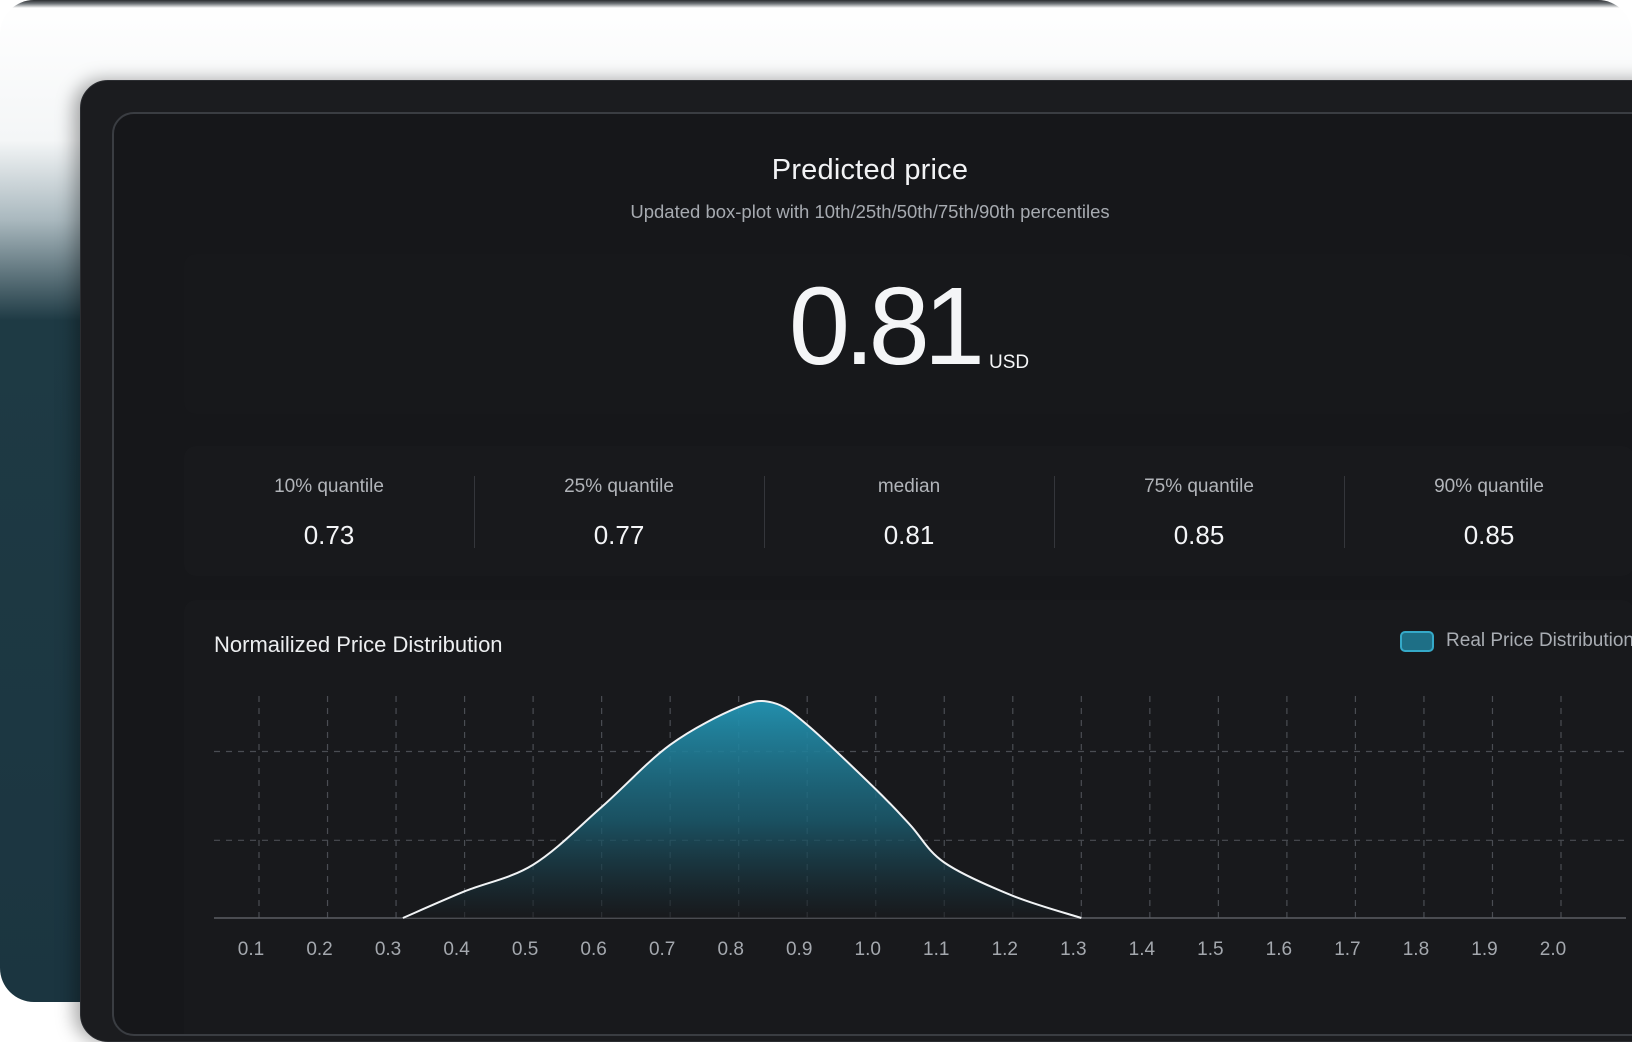 This screenshot has width=1632, height=1042. Describe the element at coordinates (1073, 949) in the screenshot. I see `x-tick-label: 1.3` at that location.